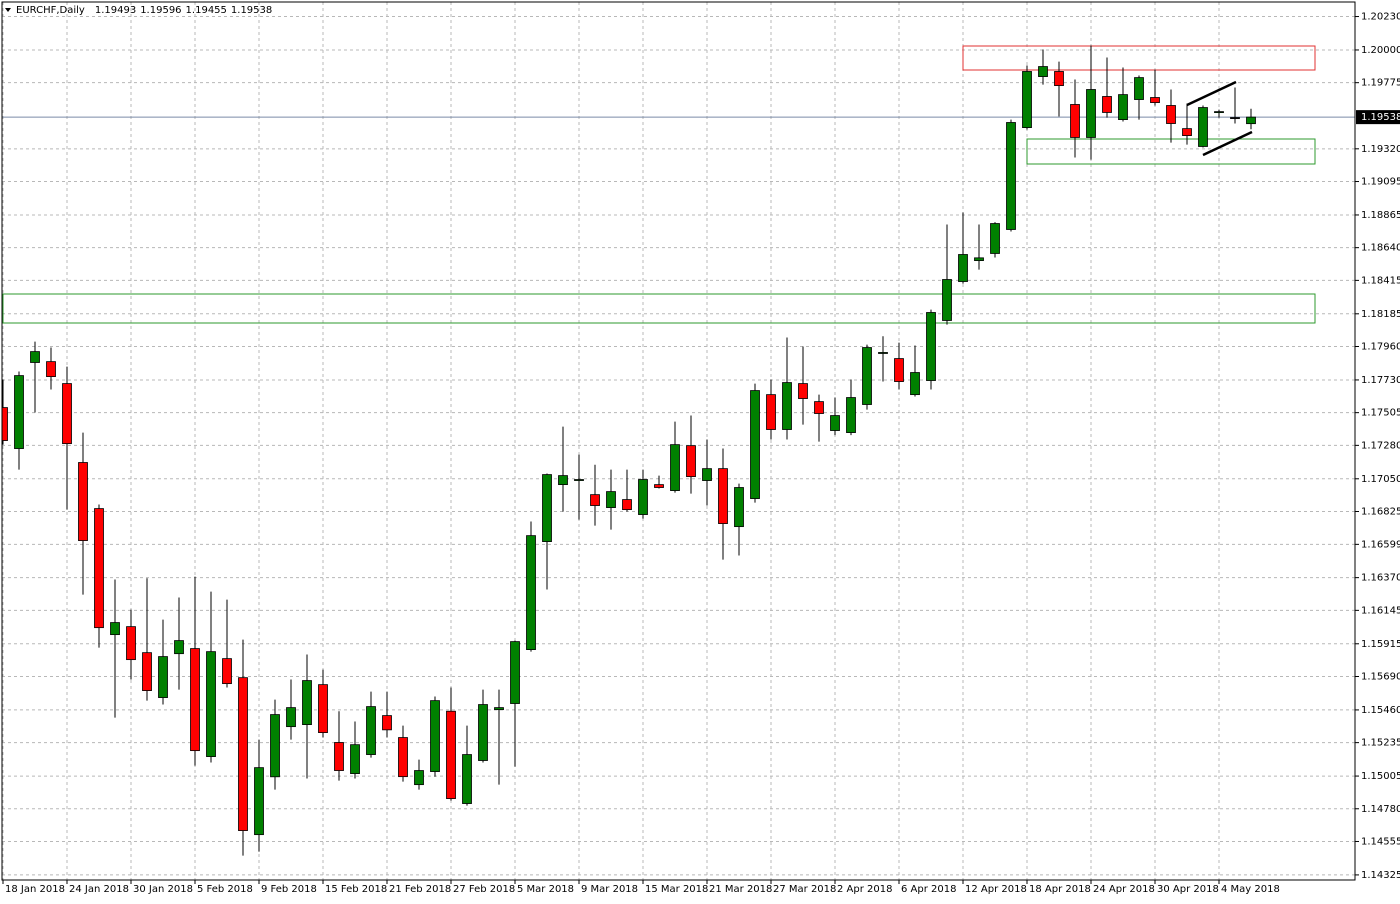 The height and width of the screenshot is (904, 1400). What do you see at coordinates (8, 10) in the screenshot?
I see `menu-arrow` at bounding box center [8, 10].